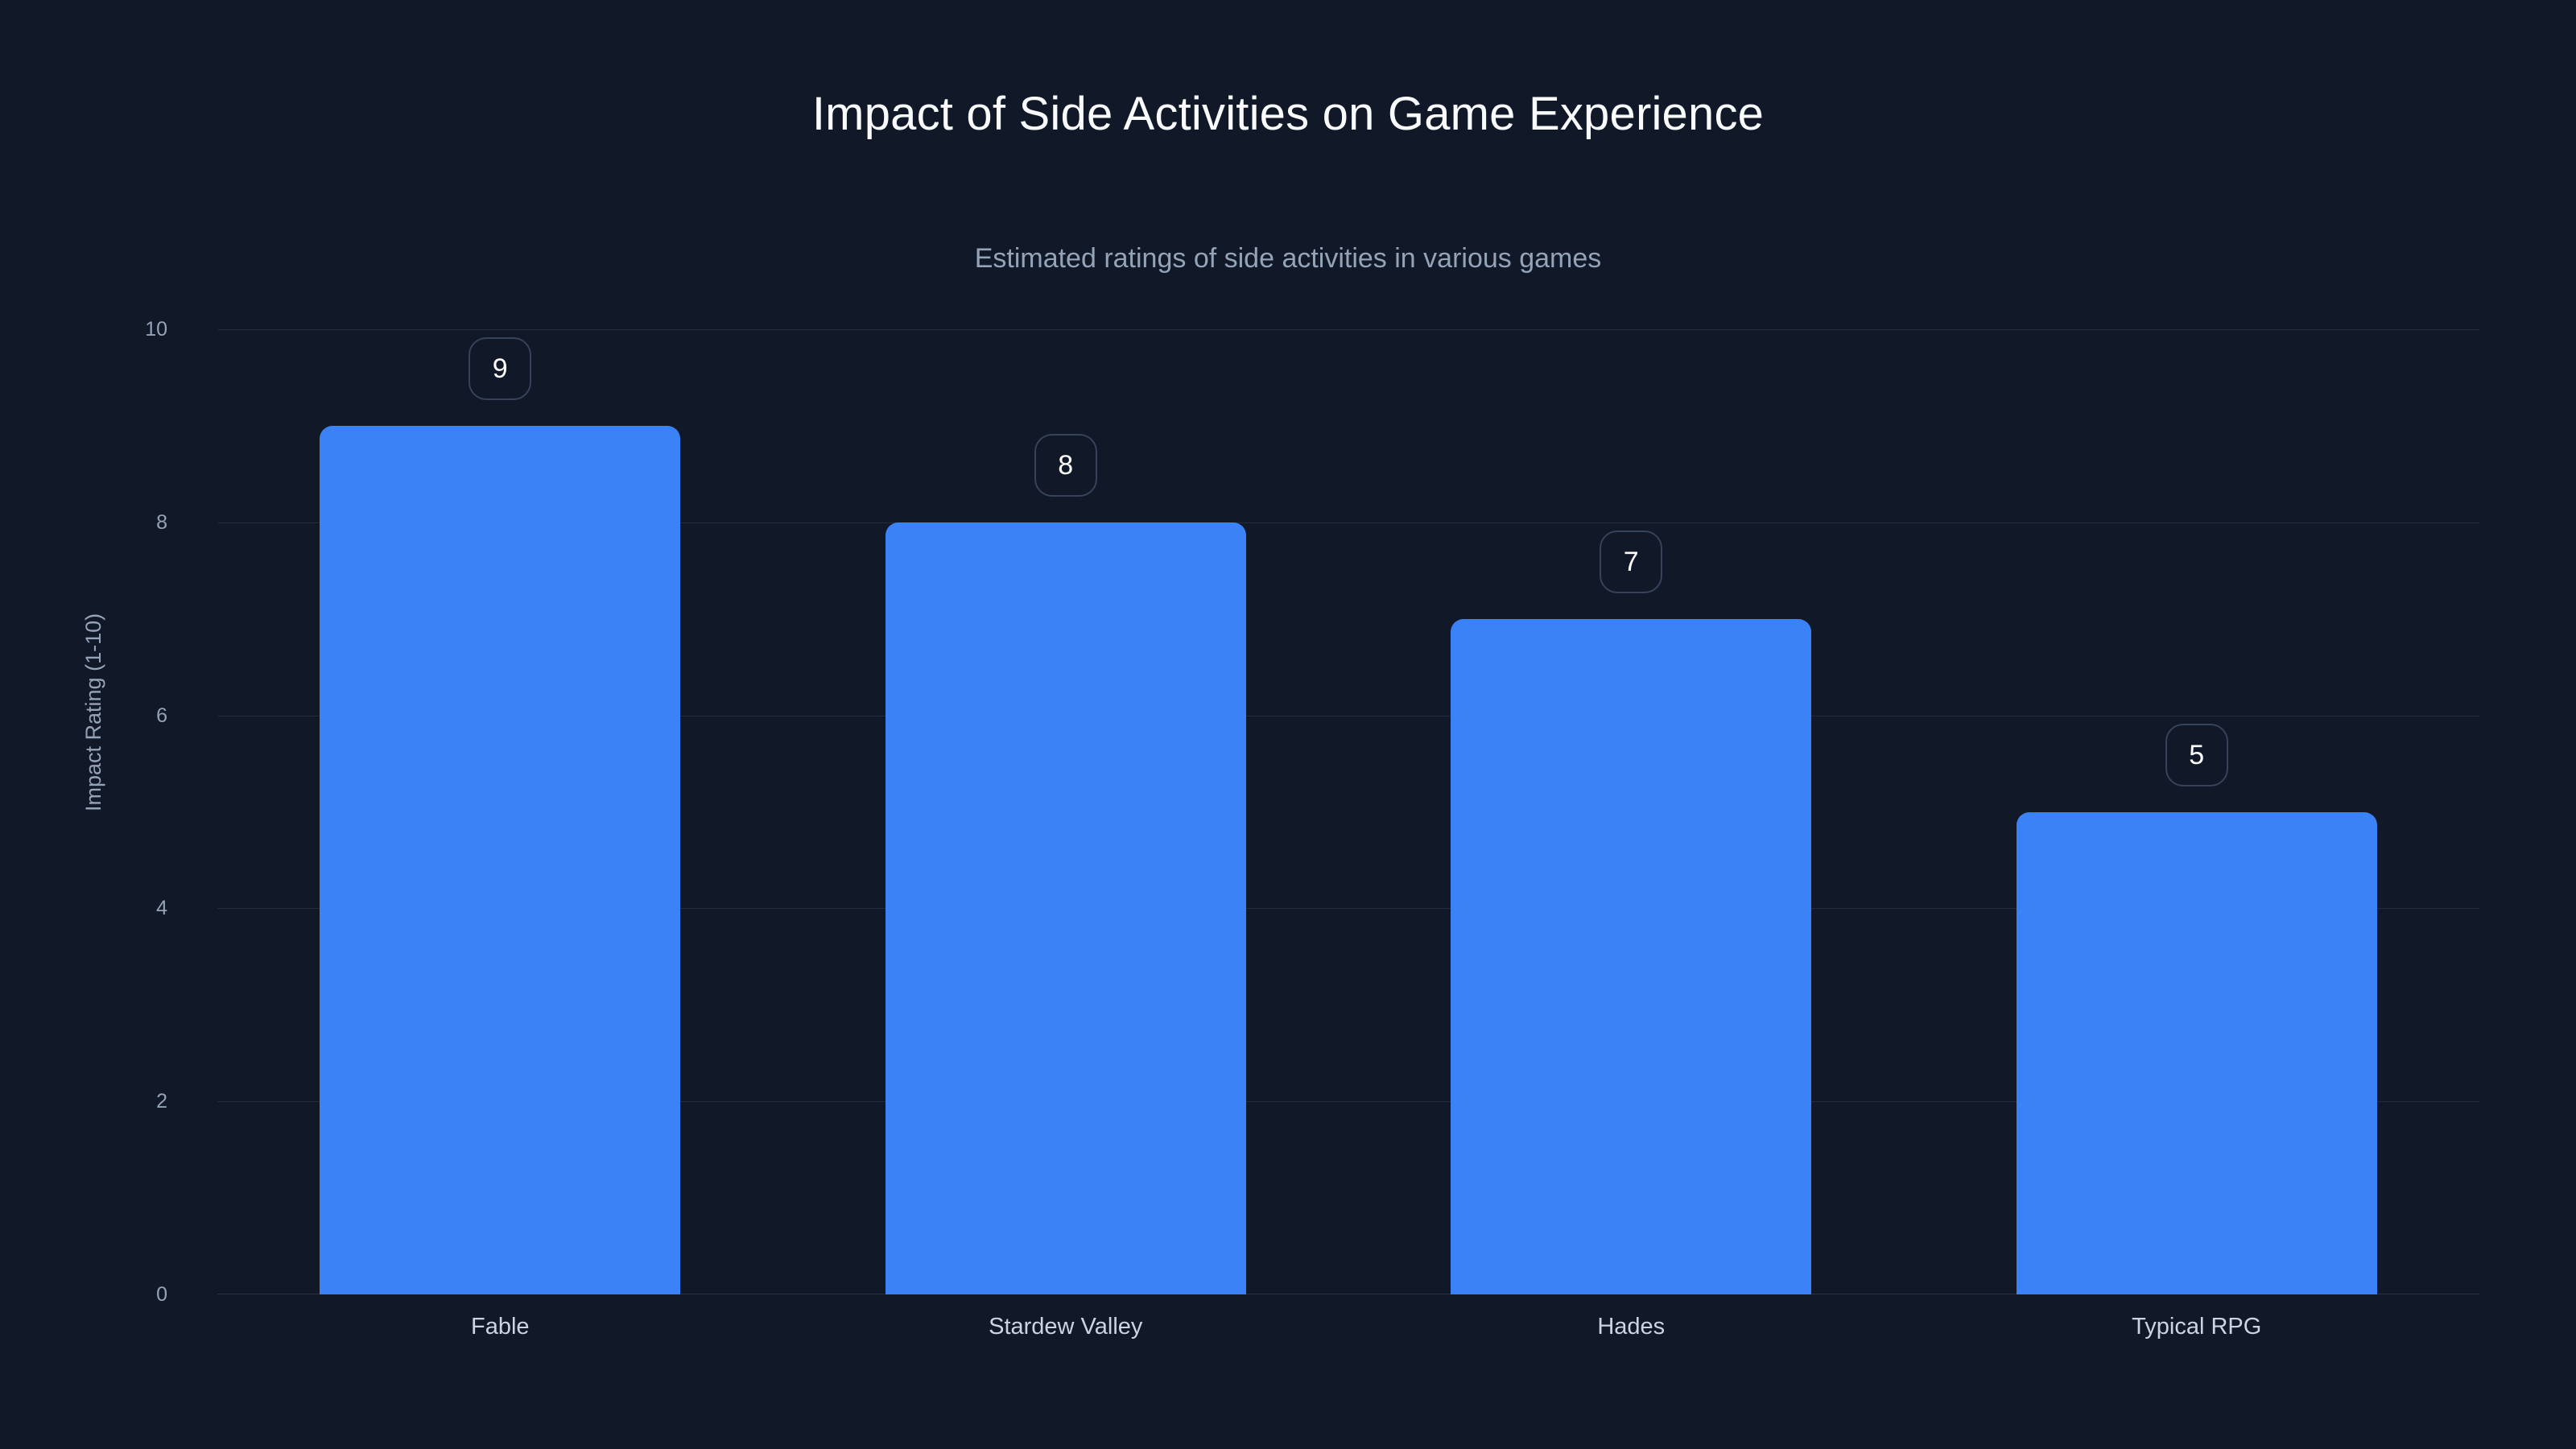 The width and height of the screenshot is (2576, 1449). What do you see at coordinates (2196, 754) in the screenshot?
I see `value-label-badge: 5` at bounding box center [2196, 754].